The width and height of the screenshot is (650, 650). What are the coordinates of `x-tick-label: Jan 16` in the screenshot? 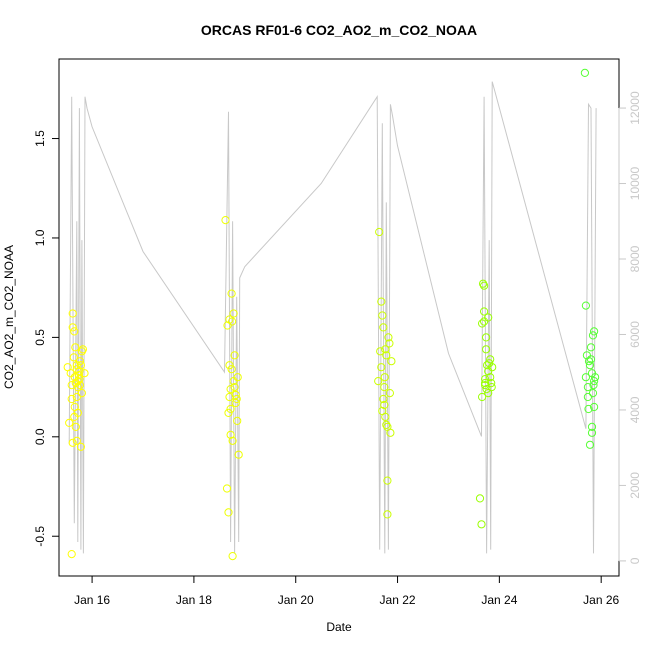 It's located at (92, 600).